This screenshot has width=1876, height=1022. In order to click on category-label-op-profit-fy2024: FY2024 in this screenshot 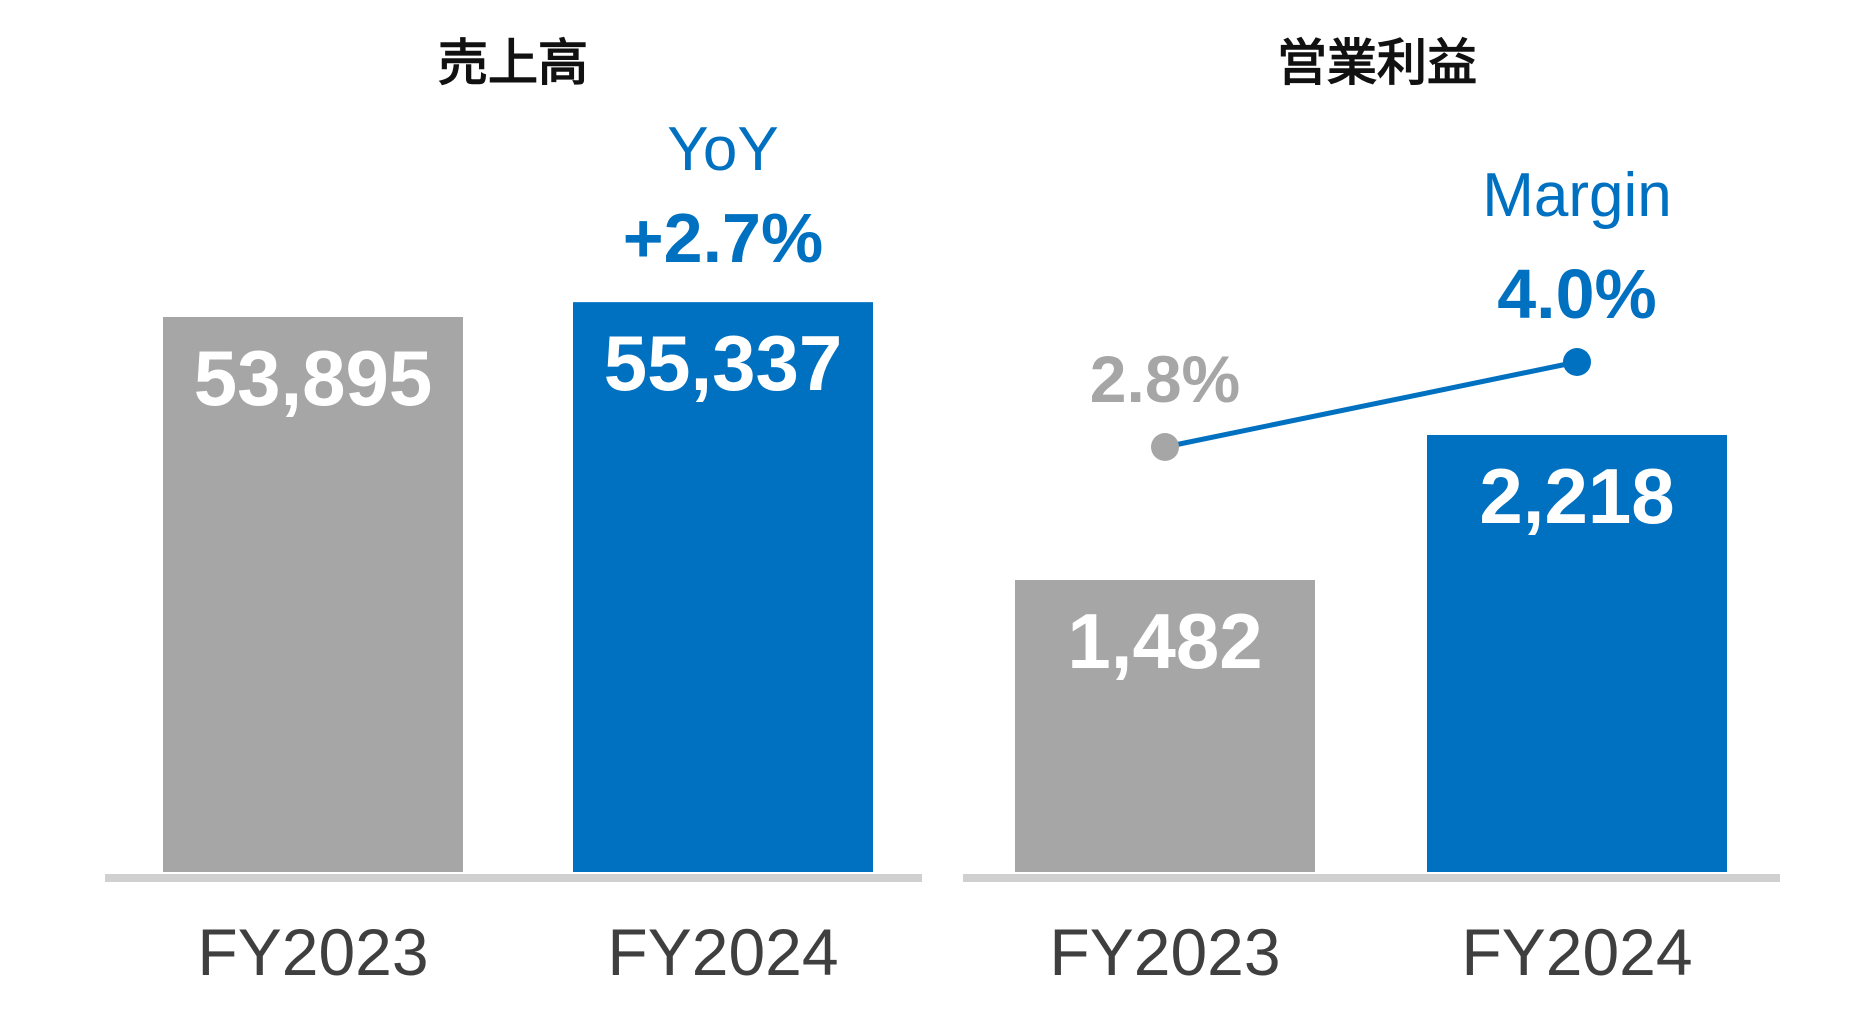, I will do `click(1576, 952)`.